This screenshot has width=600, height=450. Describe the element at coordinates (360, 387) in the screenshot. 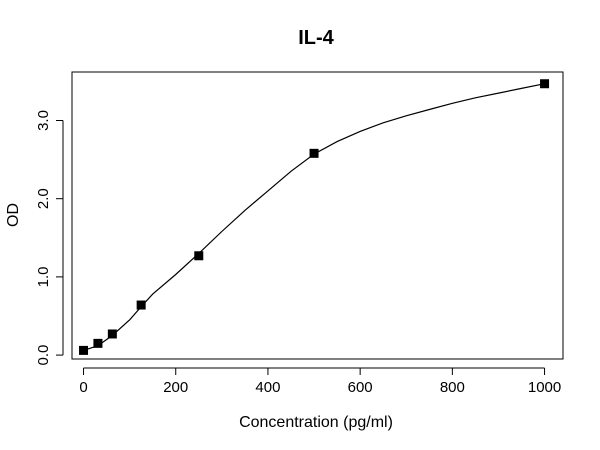

I see `x-tick-label: 600` at that location.